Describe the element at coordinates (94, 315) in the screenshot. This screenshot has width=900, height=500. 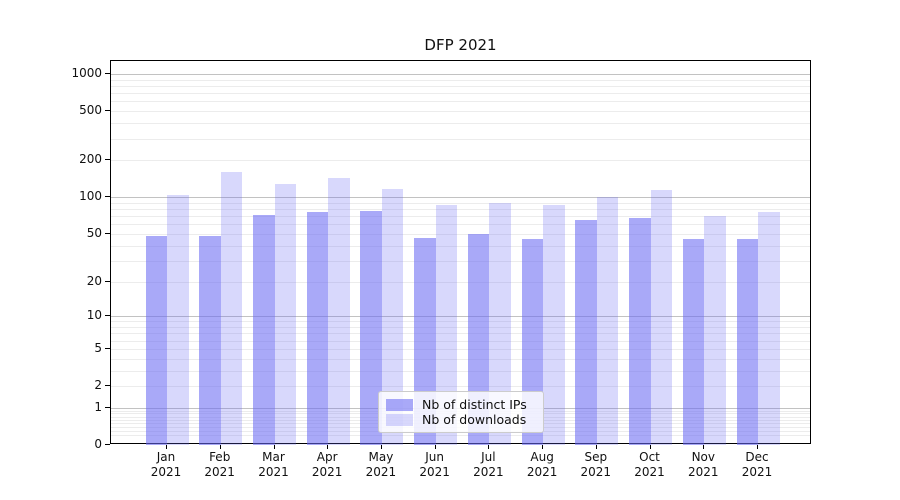
I see `y-tick-label: 10` at that location.